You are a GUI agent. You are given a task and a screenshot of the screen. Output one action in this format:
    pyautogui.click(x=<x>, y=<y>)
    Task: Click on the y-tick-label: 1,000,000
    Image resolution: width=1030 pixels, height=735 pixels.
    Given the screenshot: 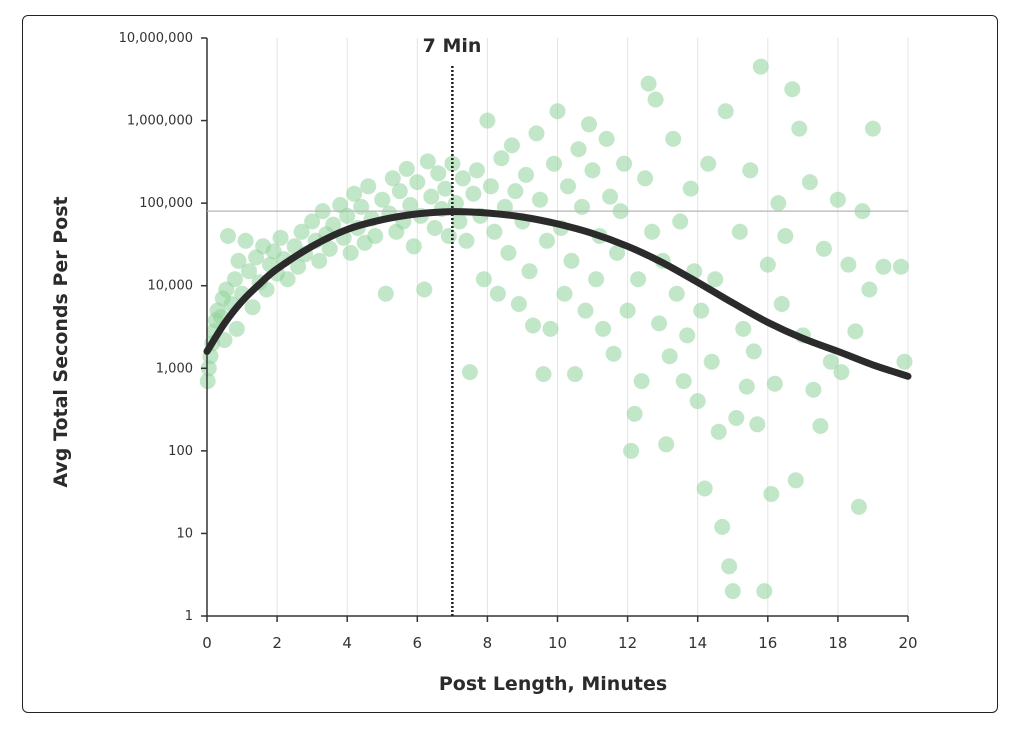 What is the action you would take?
    pyautogui.click(x=160, y=121)
    